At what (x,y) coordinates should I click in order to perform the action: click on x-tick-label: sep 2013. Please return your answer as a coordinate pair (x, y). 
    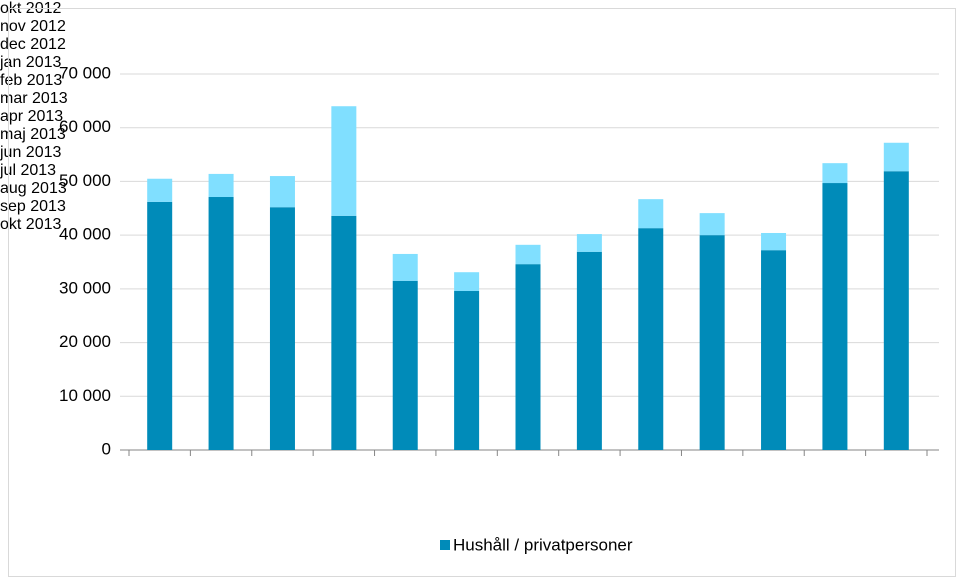
    Looking at the image, I should click on (33, 206).